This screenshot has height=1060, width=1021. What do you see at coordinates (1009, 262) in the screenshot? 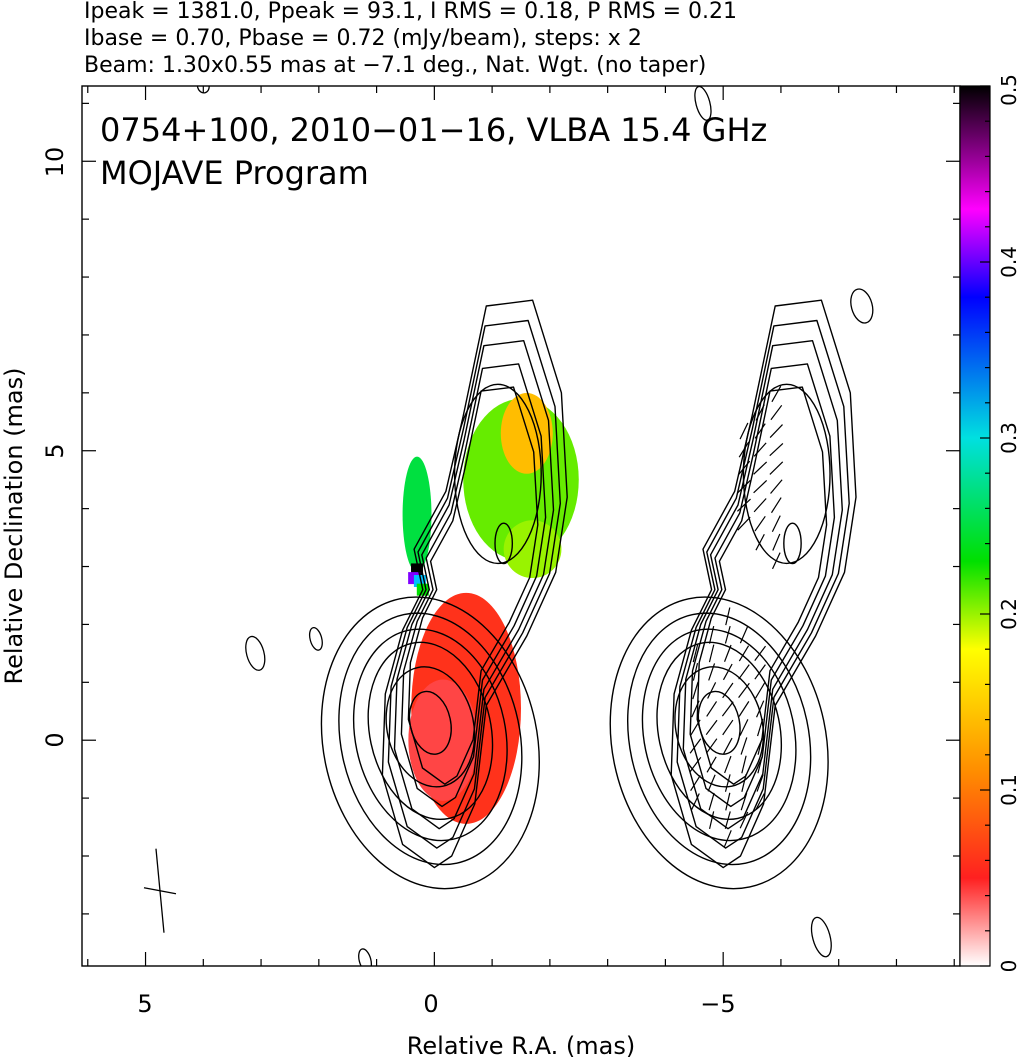
I see `colorbar-label-0.4: 0.4` at bounding box center [1009, 262].